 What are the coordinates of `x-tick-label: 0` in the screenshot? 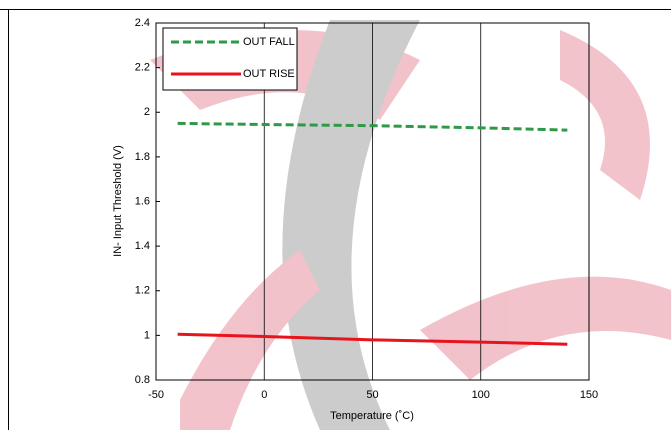 It's located at (264, 395).